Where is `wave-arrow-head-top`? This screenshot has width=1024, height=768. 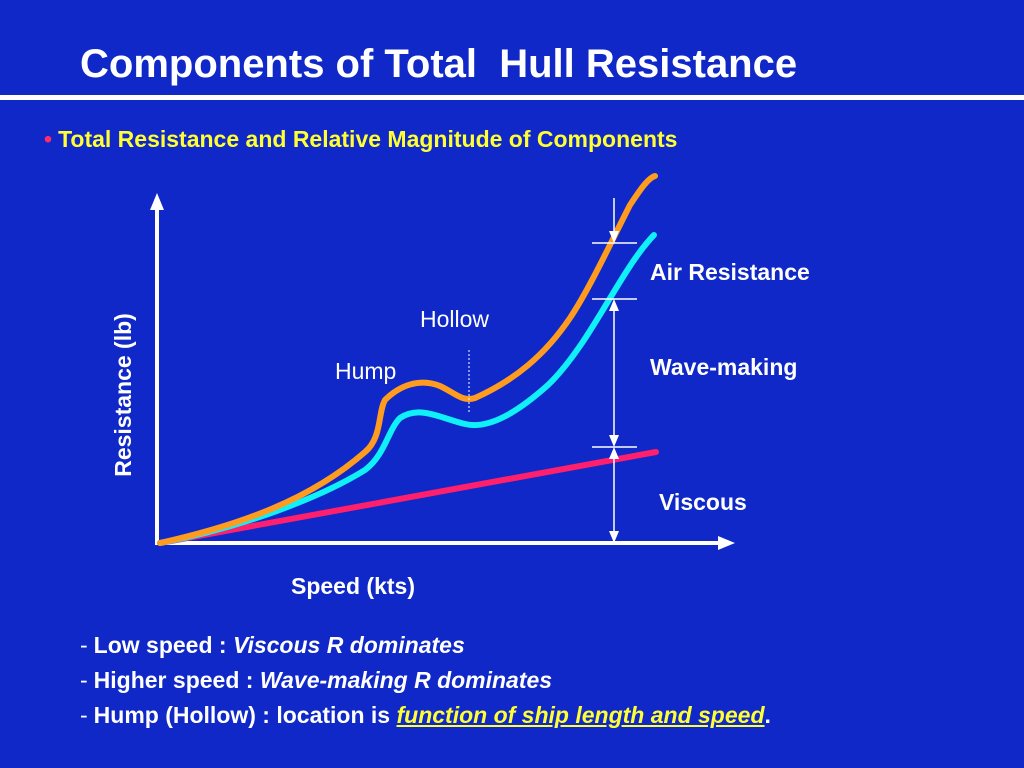
wave-arrow-head-top is located at coordinates (614, 305).